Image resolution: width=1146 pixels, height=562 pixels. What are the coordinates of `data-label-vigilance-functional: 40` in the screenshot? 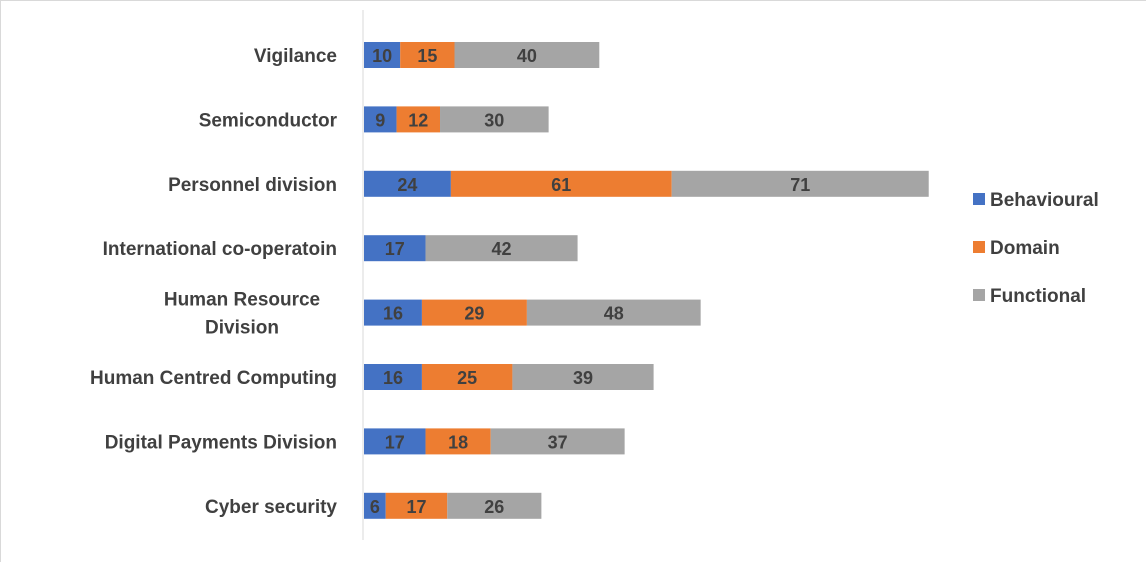 It's located at (527, 56).